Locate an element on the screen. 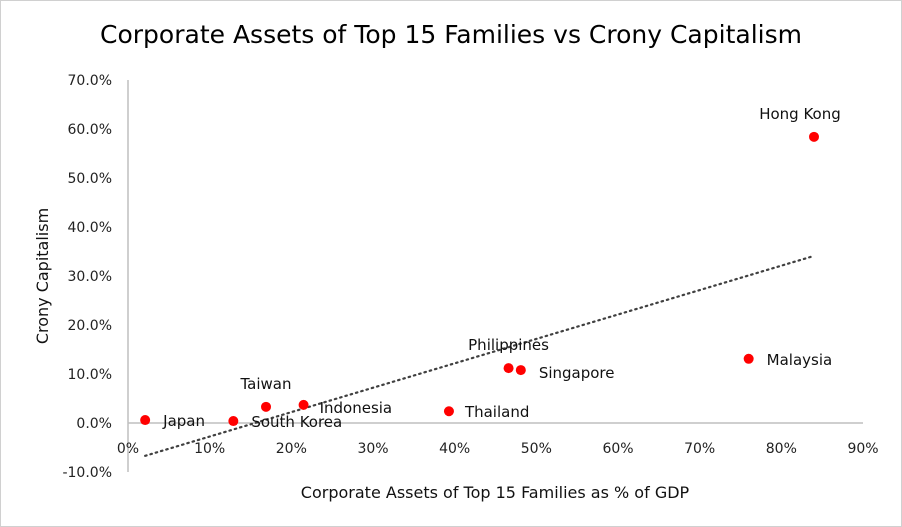 The image size is (902, 527). data-label: Taiwan is located at coordinates (266, 384).